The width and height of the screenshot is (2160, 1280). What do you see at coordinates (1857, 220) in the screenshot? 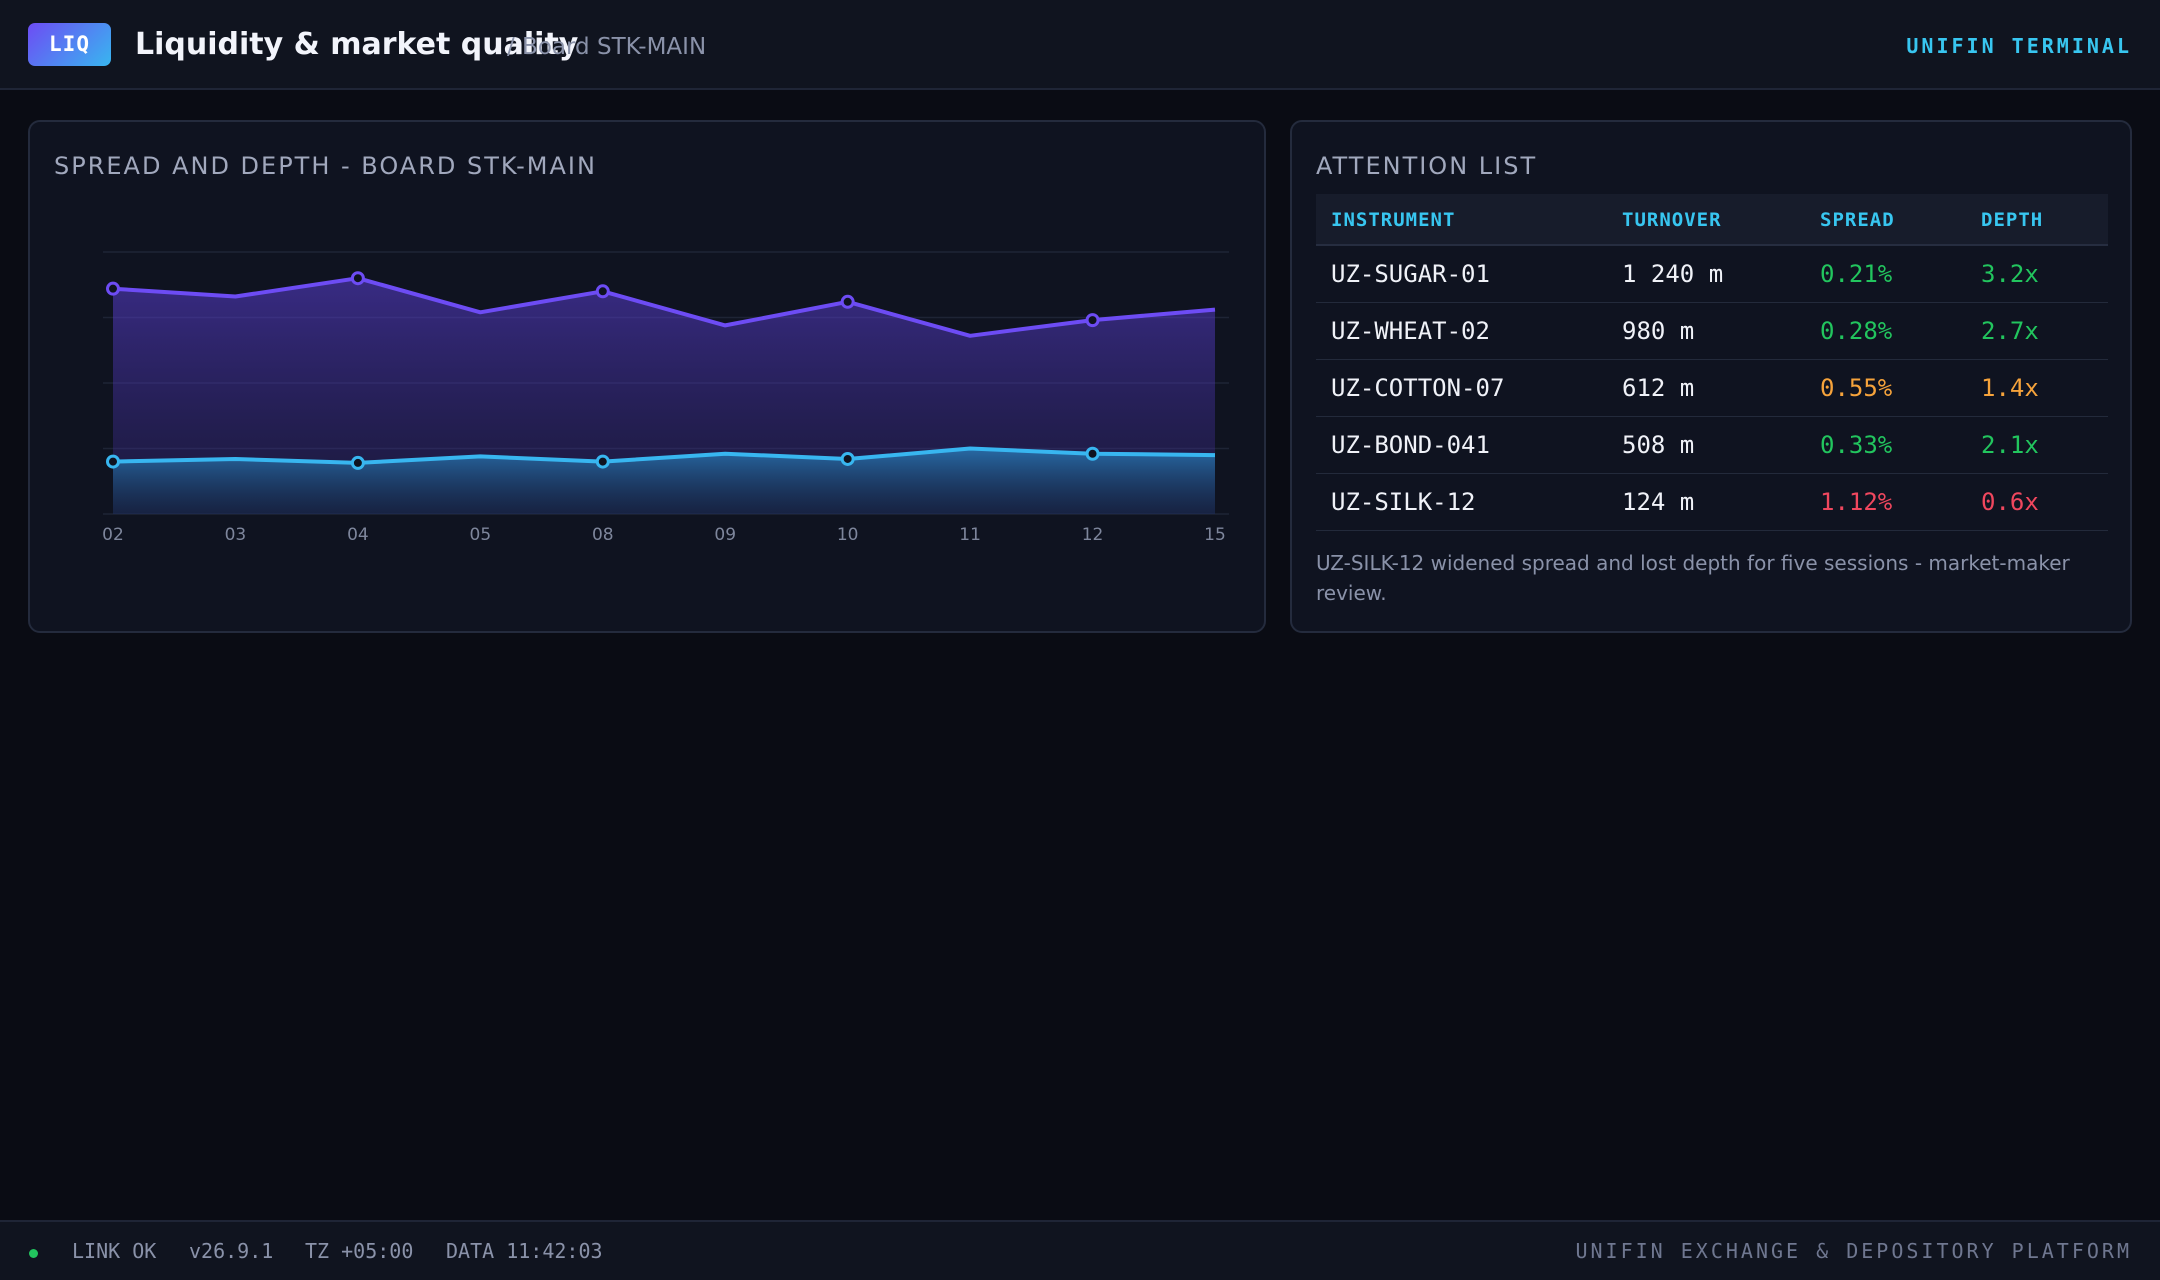
I see `col-header-spread: SPREAD` at bounding box center [1857, 220].